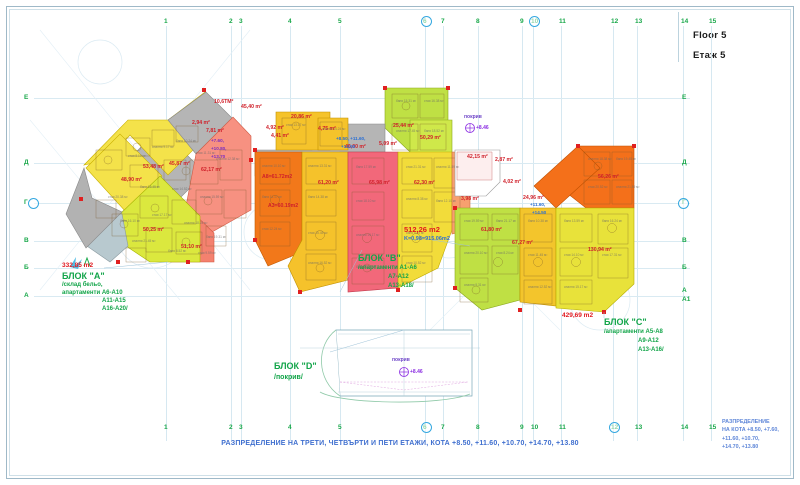  I want to click on room-annotation: стая 16.38 м², so click(434, 101).